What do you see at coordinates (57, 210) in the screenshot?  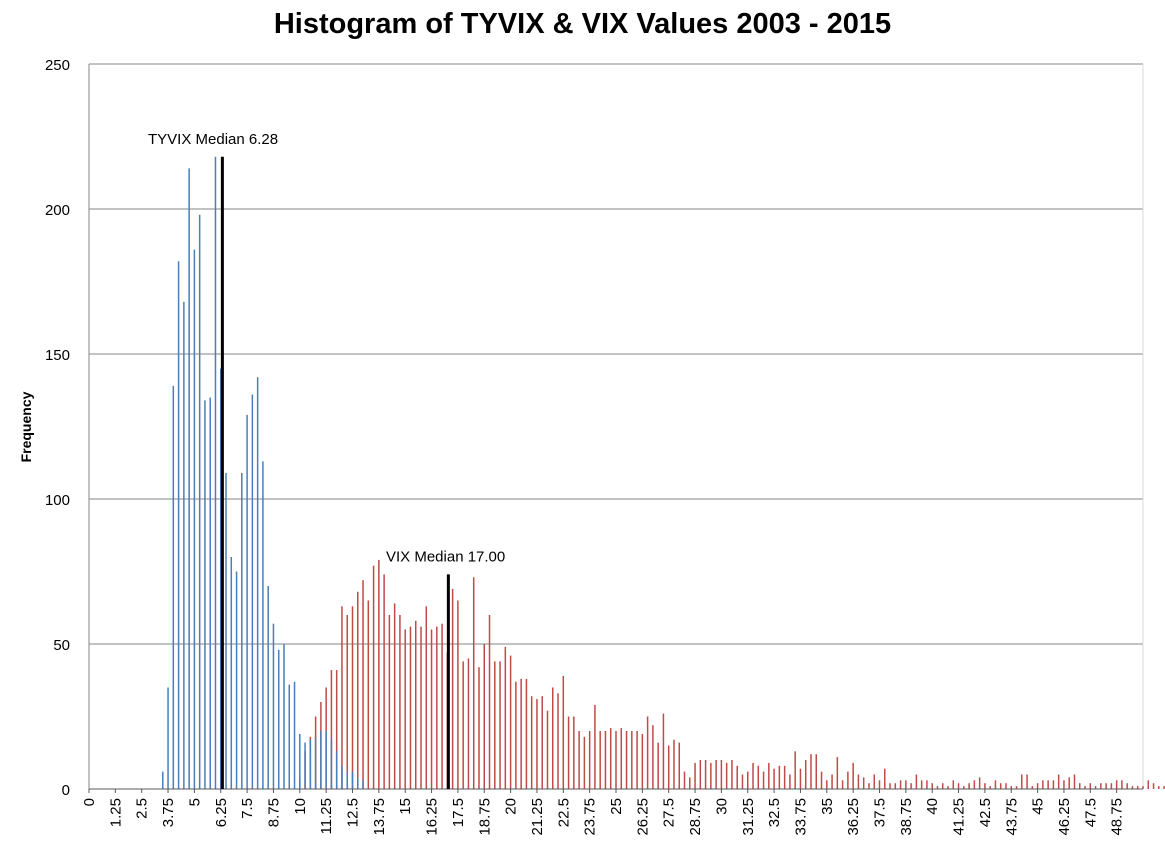 I see `y-tick-label: 200` at bounding box center [57, 210].